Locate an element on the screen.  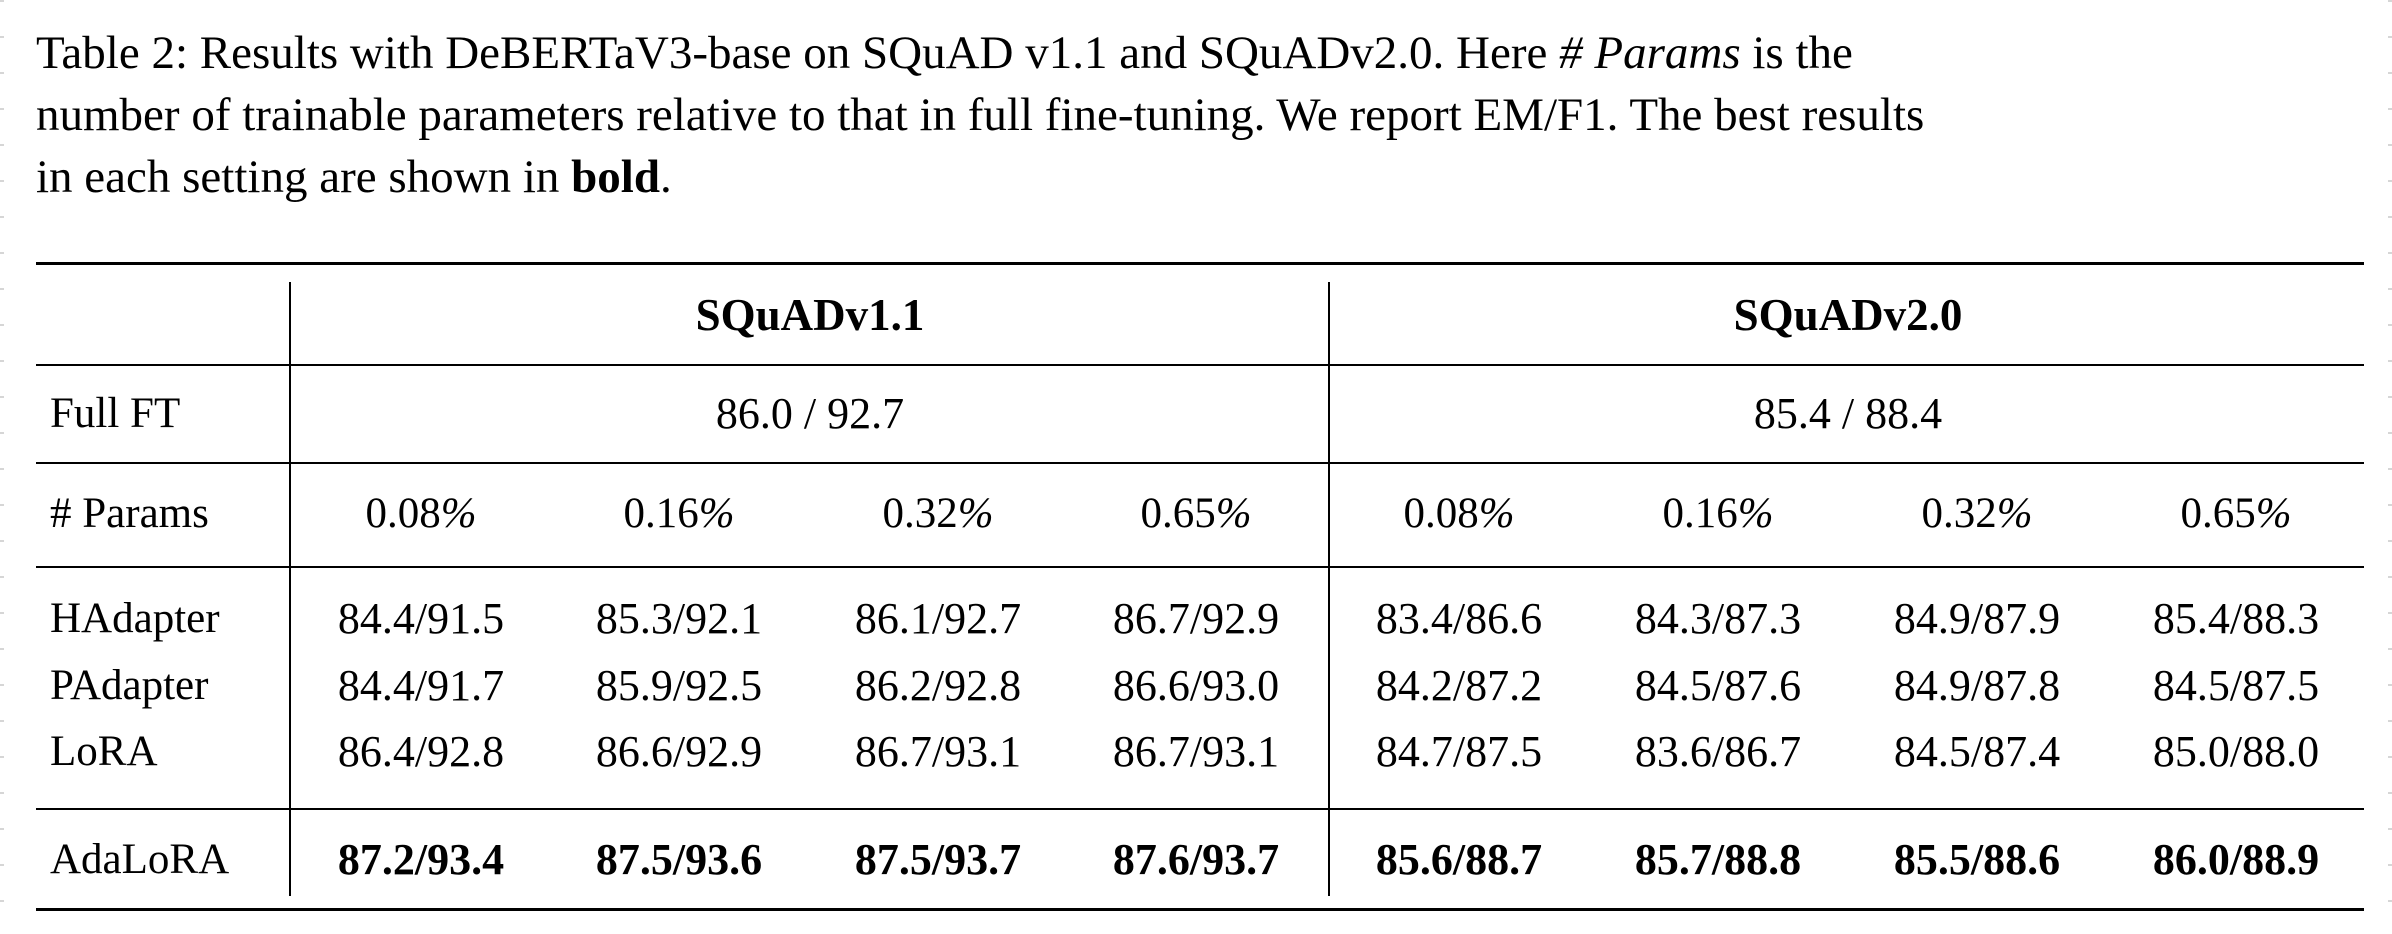
best-result-cell: 87.5/93.6 is located at coordinates (679, 859).